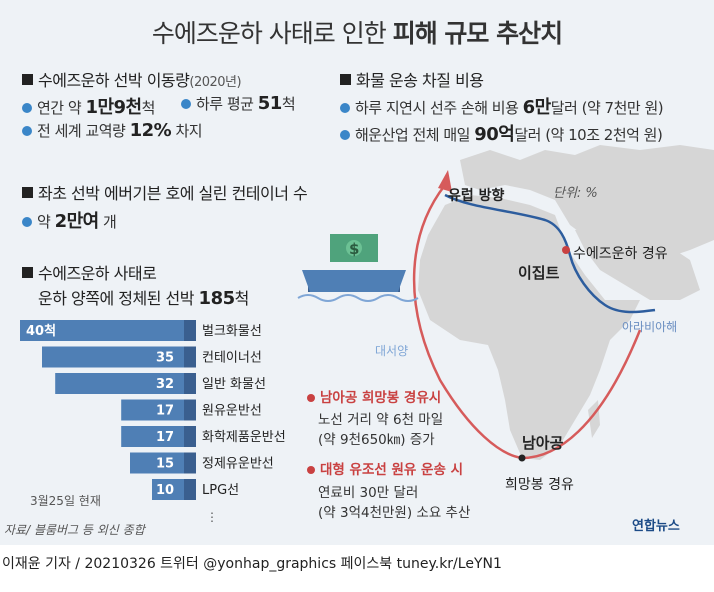 This screenshot has height=592, width=714. What do you see at coordinates (650, 327) in the screenshot?
I see `arabian-sea-label: 아라비아해` at bounding box center [650, 327].